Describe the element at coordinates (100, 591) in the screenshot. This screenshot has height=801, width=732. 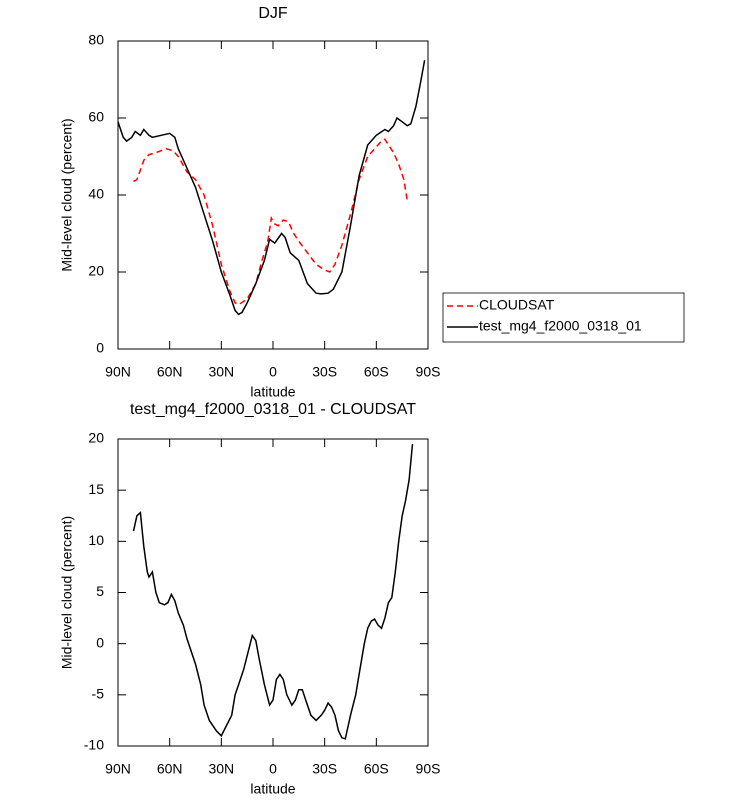
I see `y-tick-label: 5` at that location.